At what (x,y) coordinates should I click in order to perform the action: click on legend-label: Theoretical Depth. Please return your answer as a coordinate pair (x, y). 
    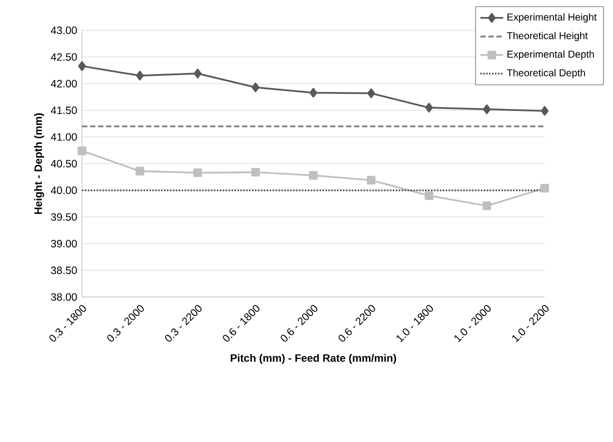
    Looking at the image, I should click on (545, 73).